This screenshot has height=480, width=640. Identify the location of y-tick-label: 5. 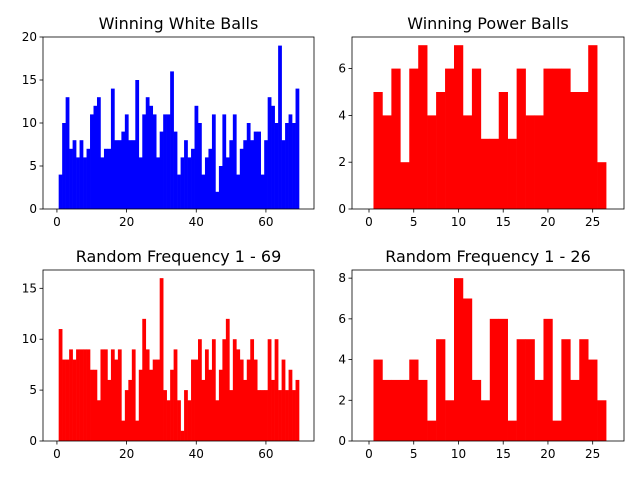
(33, 166).